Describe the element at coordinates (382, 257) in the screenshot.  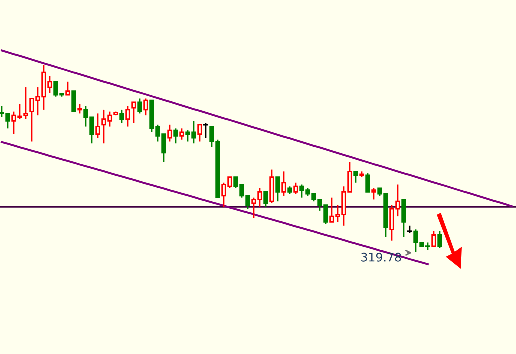
I see `text: 319.78` at that location.